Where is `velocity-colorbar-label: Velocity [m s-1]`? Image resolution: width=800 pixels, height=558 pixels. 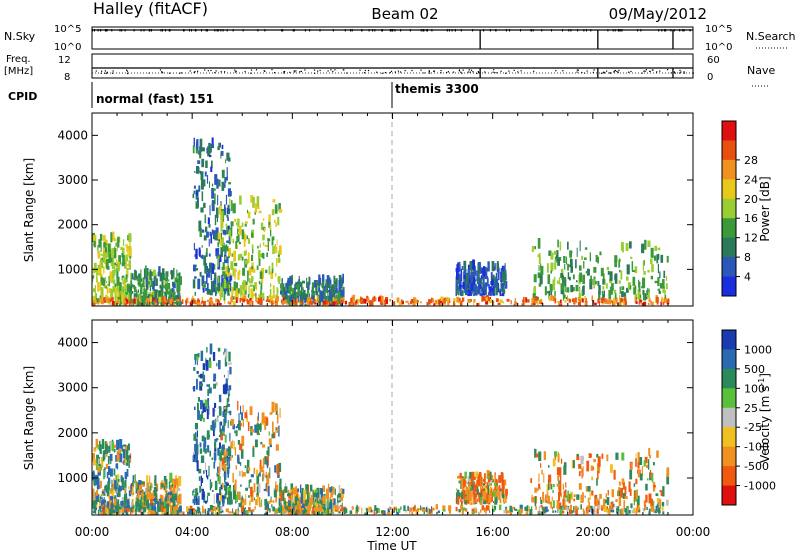
velocity-colorbar-label: Velocity [m s-1] is located at coordinates (764, 418).